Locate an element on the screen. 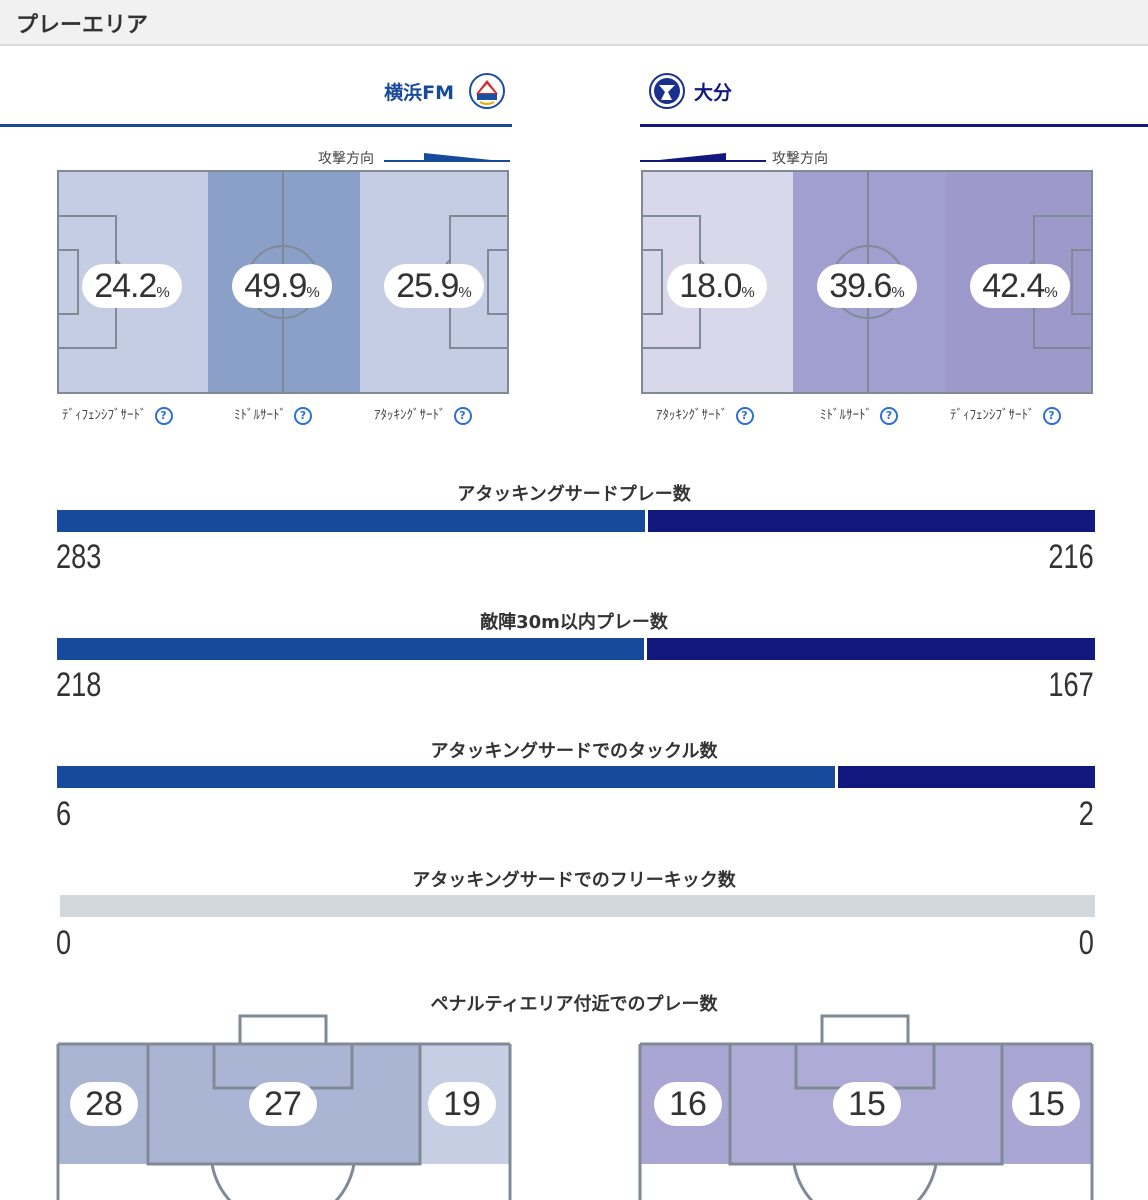 The height and width of the screenshot is (1200, 1148). stat-away-value: 0 is located at coordinates (1086, 943).